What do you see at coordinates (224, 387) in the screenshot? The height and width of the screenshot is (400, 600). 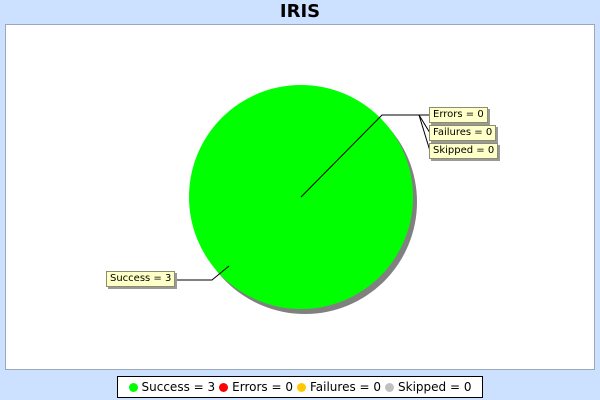 I see `legend-swatch-errors` at bounding box center [224, 387].